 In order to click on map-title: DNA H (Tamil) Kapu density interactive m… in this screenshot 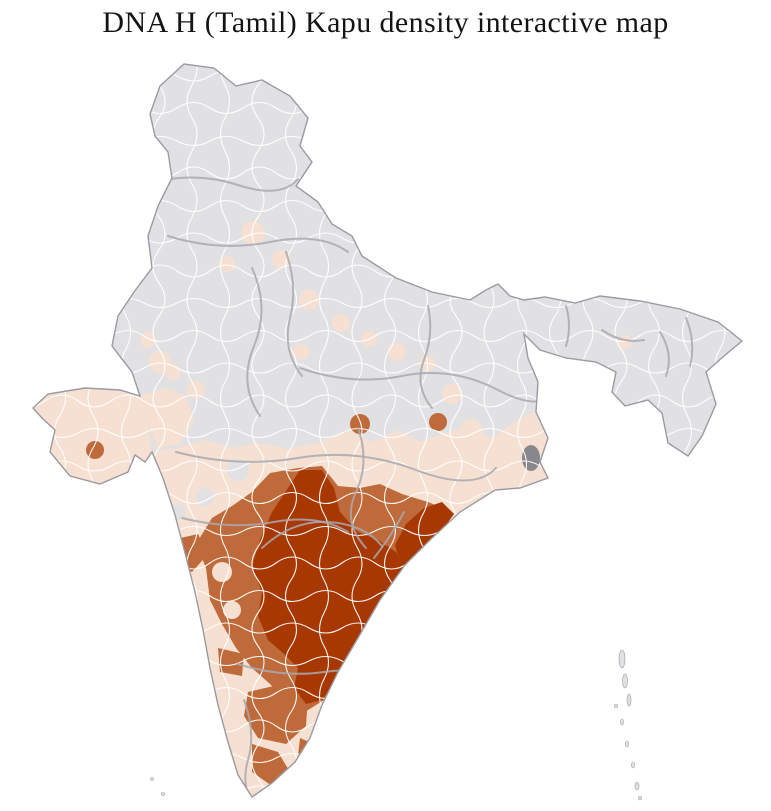, I will do `click(385, 22)`.